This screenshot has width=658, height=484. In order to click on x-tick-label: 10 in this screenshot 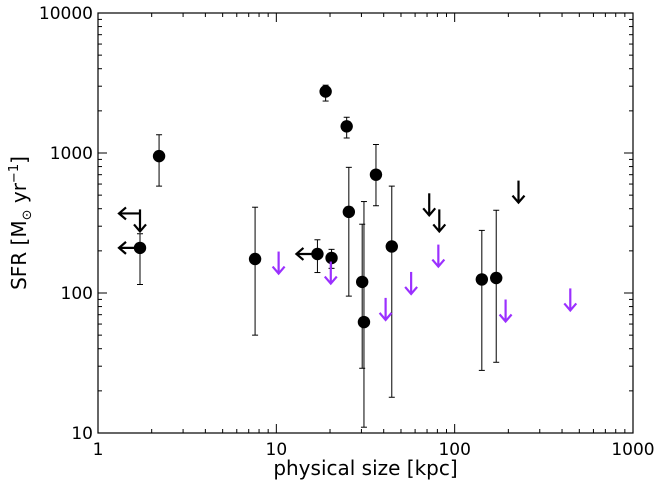, I will do `click(277, 450)`.